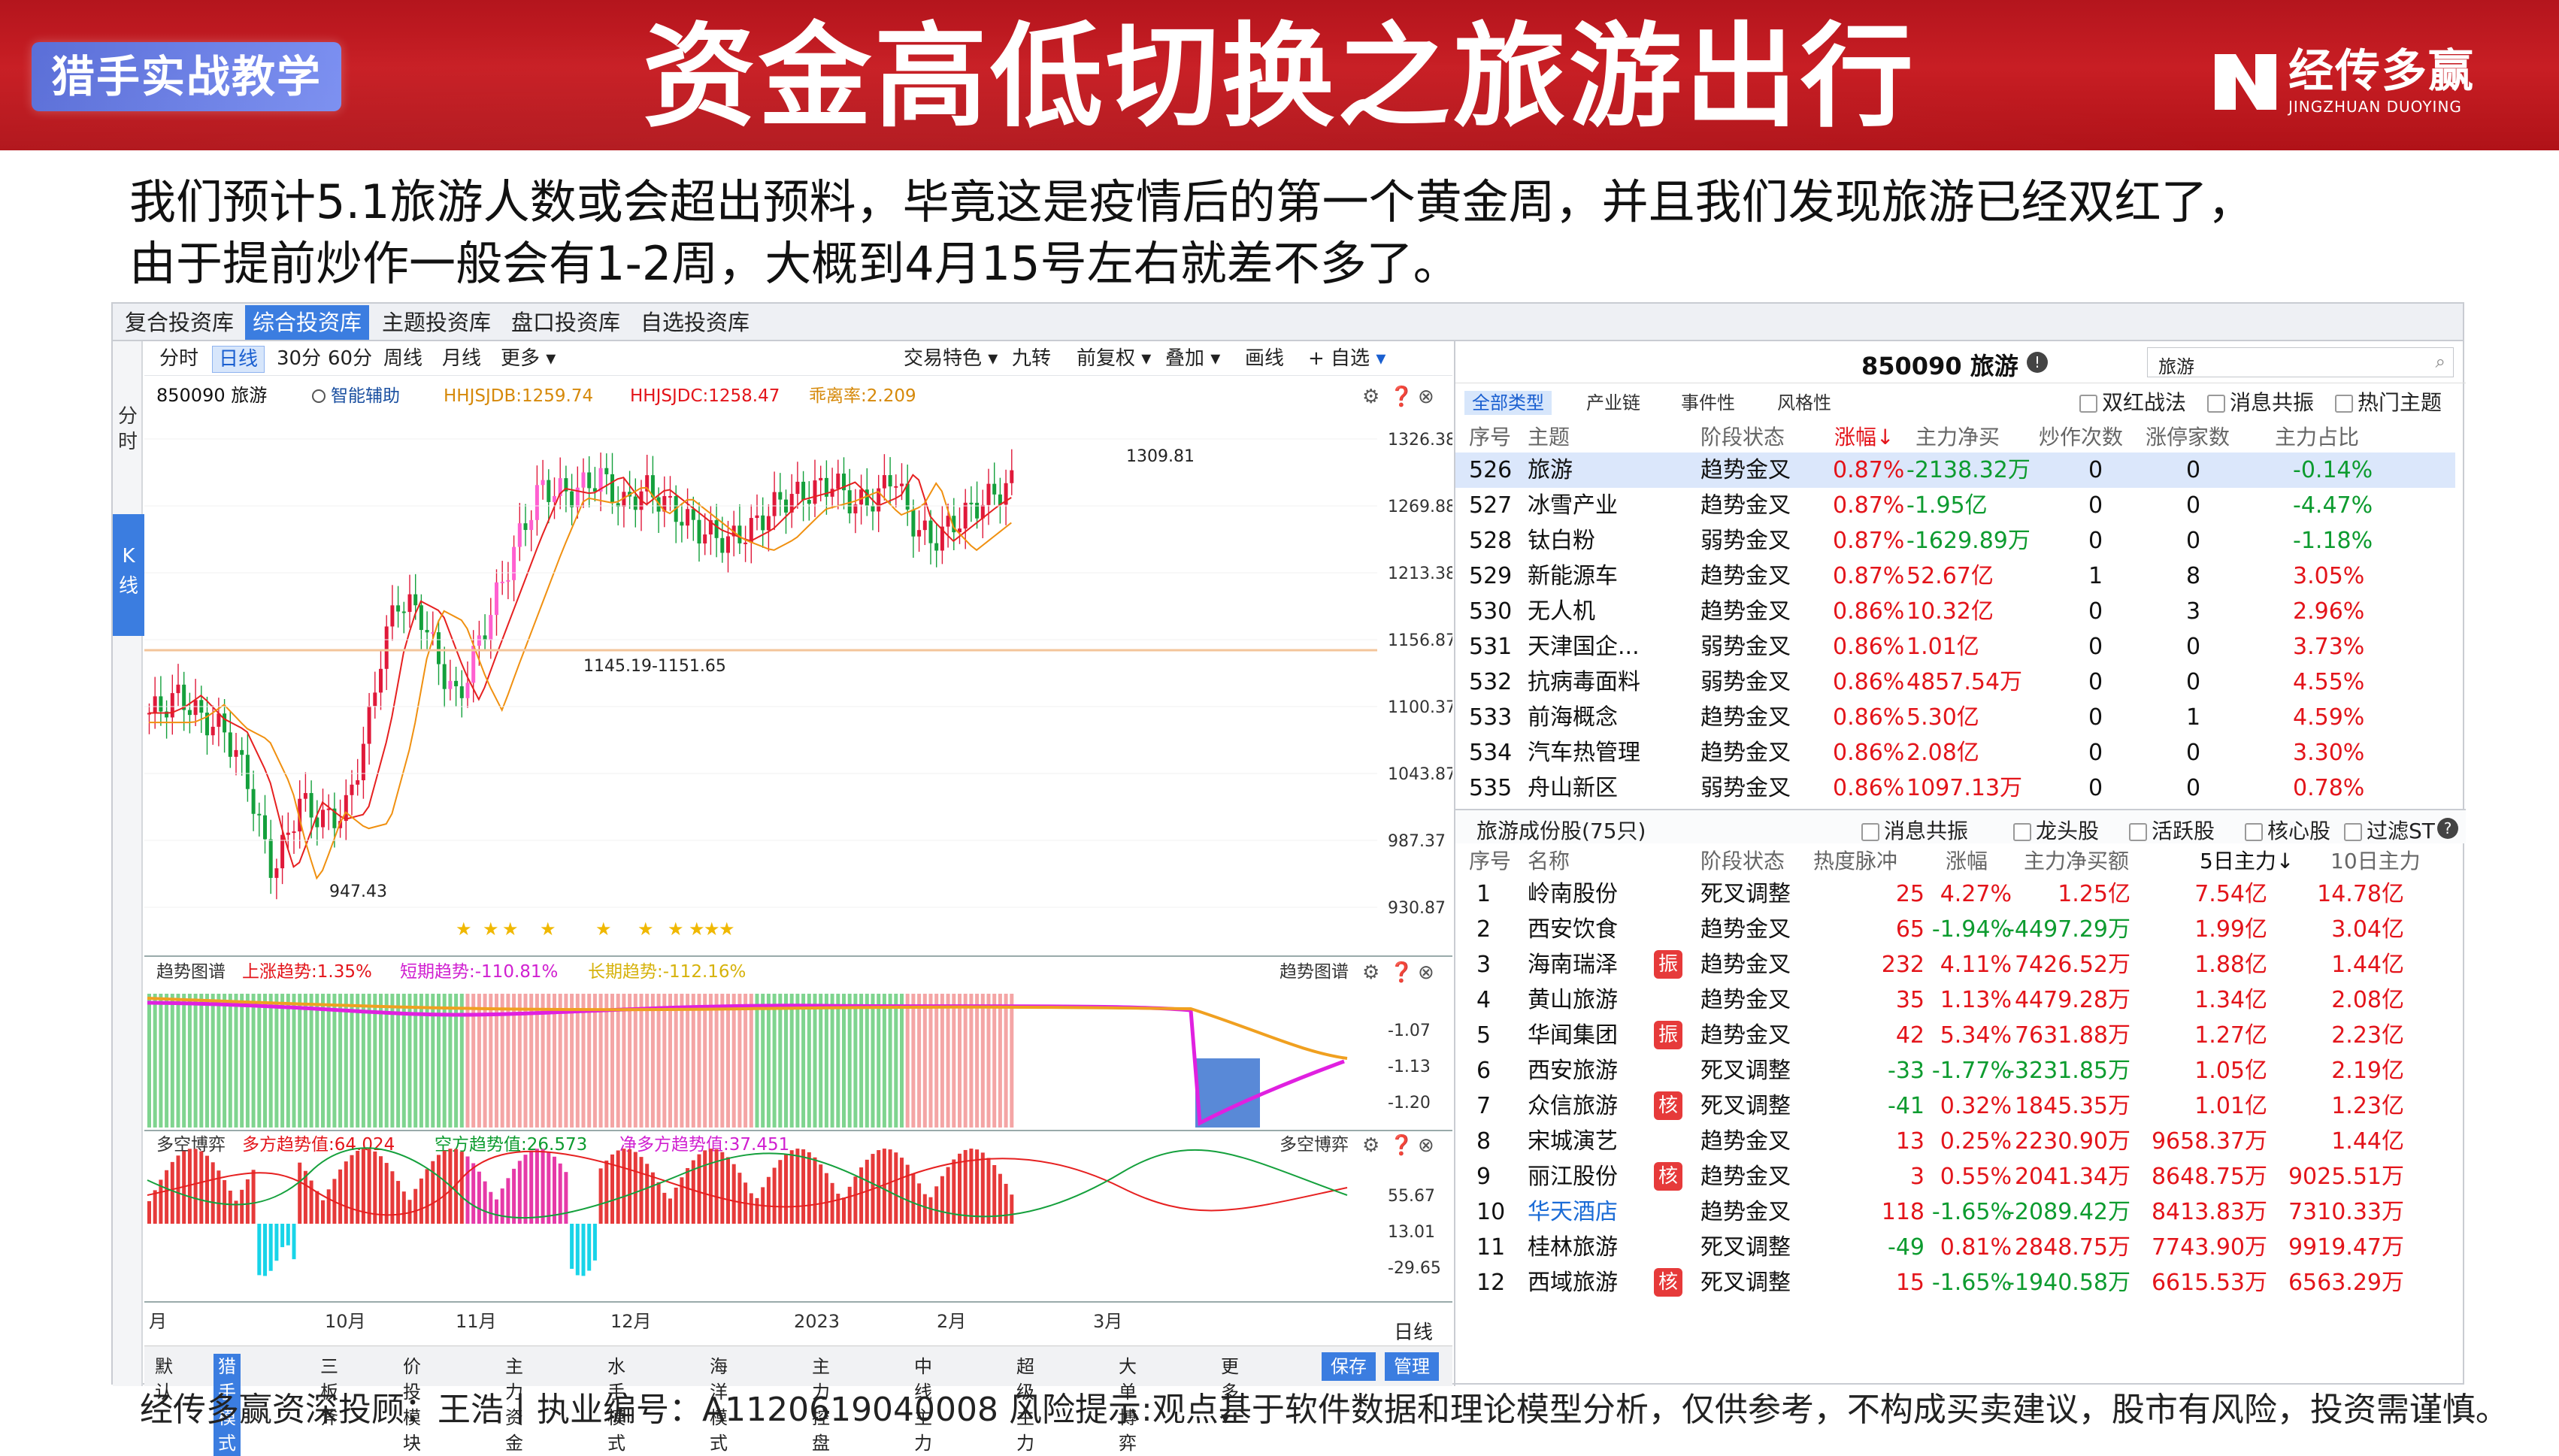 This screenshot has height=1456, width=2559. I want to click on tab-theme-library: 主题投资库, so click(437, 322).